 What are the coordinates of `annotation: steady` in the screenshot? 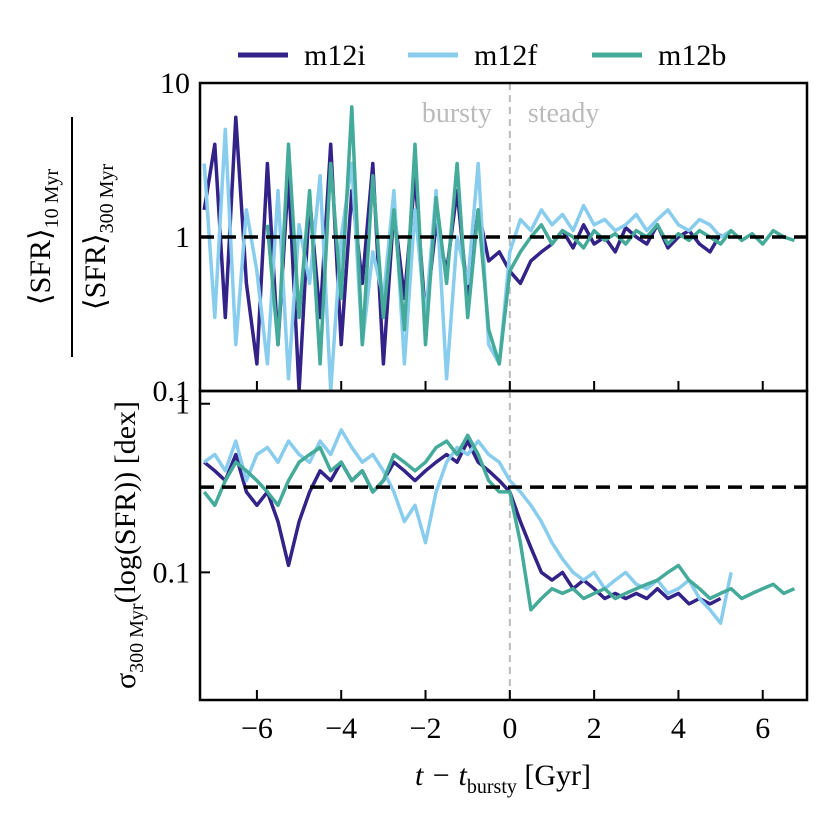 It's located at (564, 113).